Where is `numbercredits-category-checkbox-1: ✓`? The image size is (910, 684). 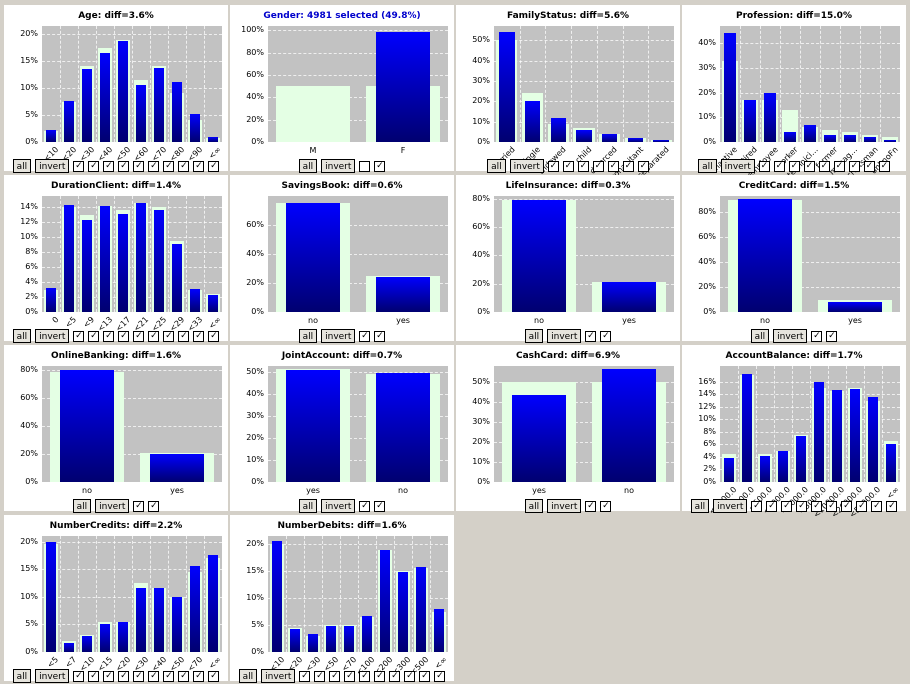
numbercredits-category-checkbox-1: ✓ is located at coordinates (94, 676).